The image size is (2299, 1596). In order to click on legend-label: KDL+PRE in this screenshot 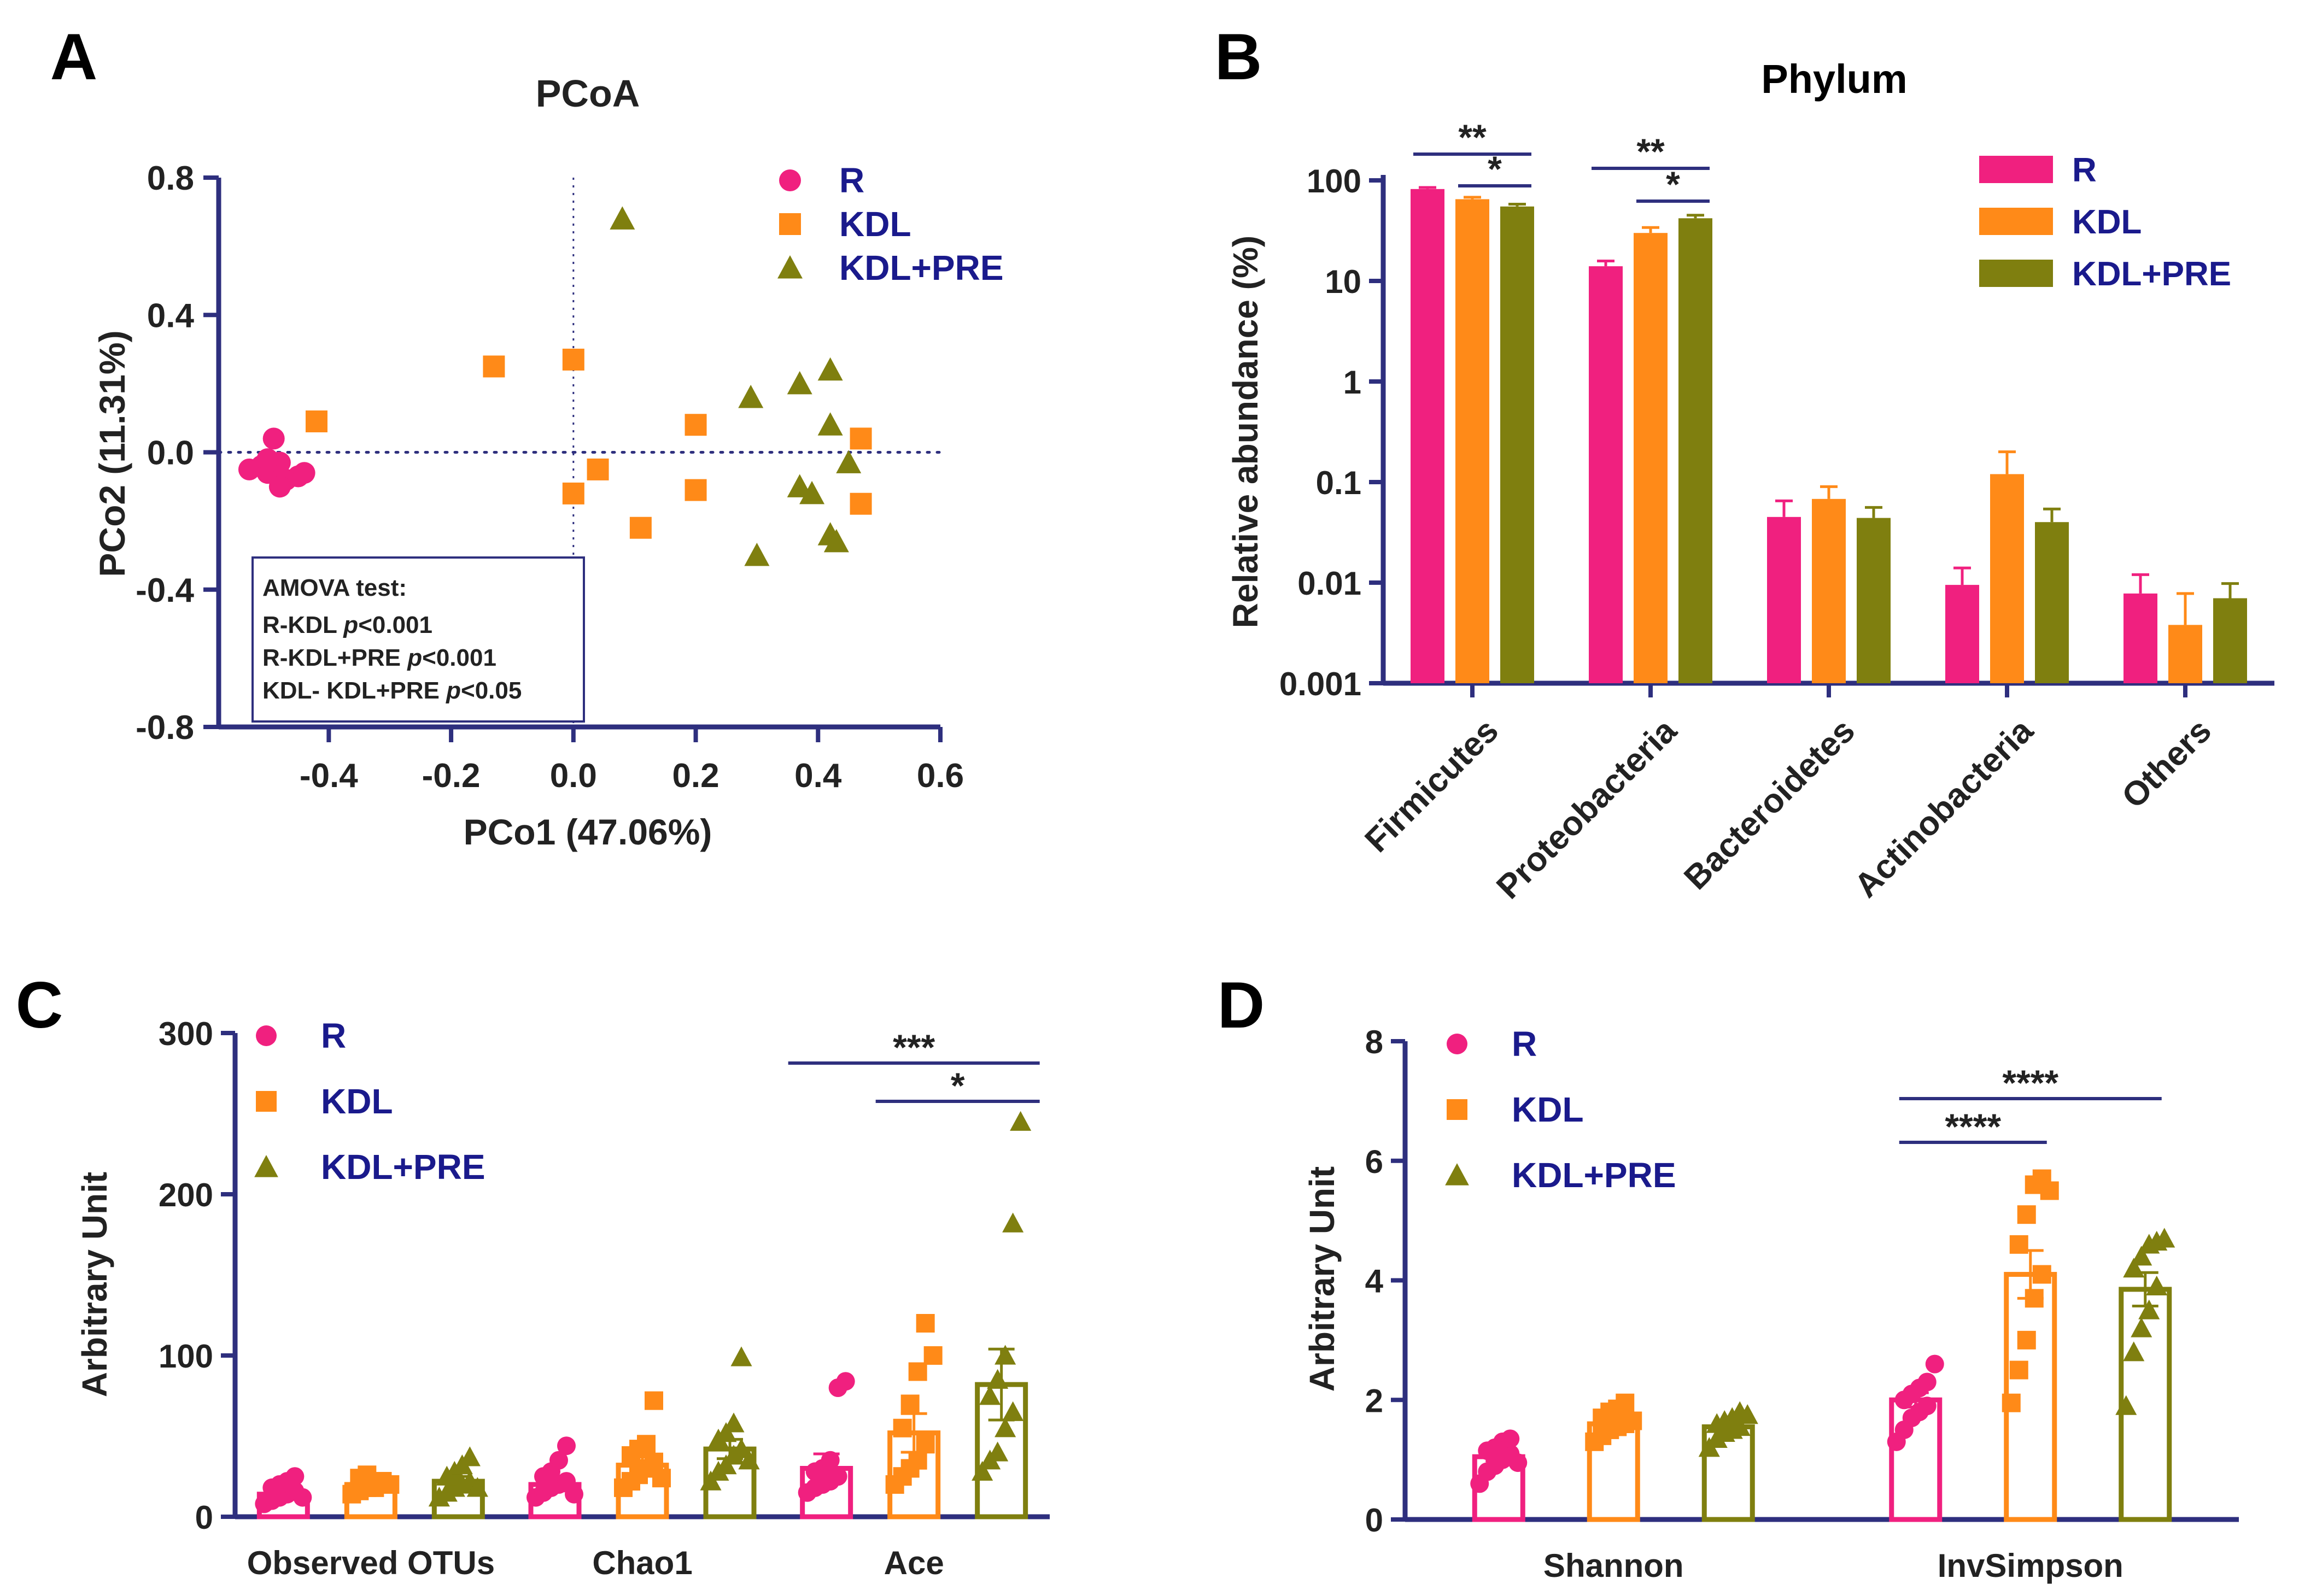, I will do `click(2152, 274)`.